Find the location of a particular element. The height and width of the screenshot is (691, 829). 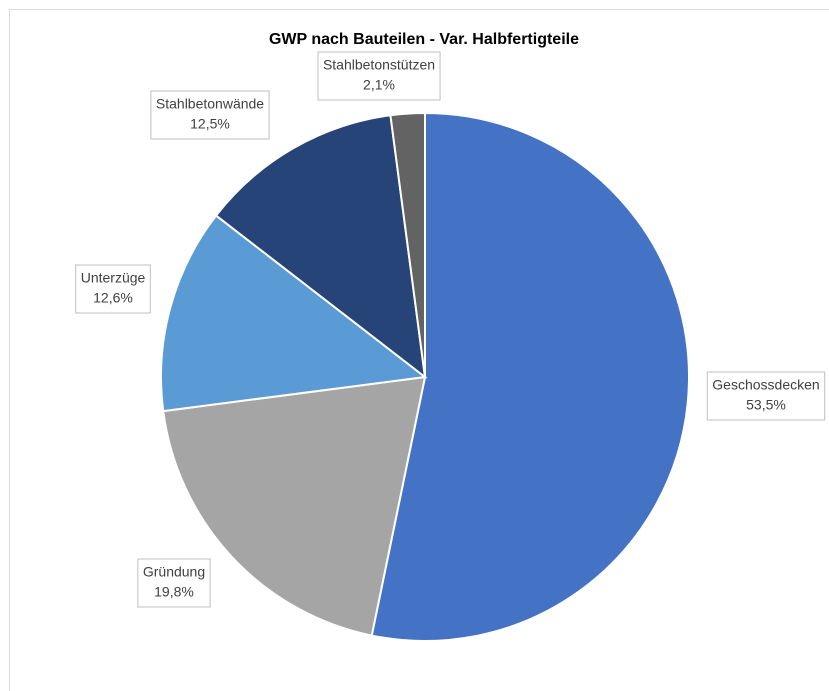

data-label: Geschossdecken 53,5% is located at coordinates (766, 396).